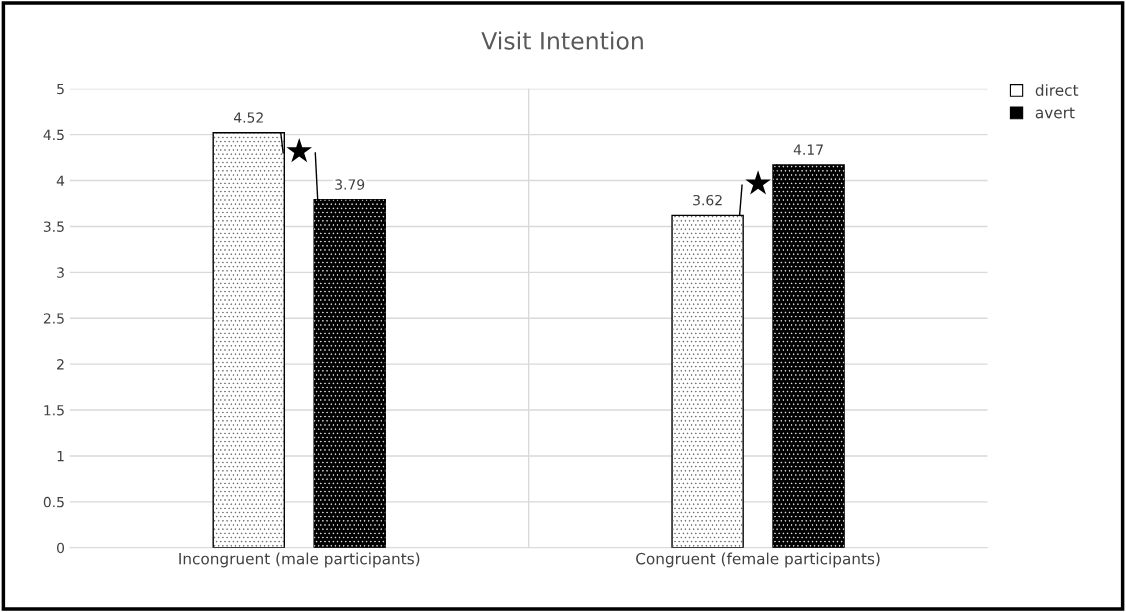 The image size is (1126, 612). What do you see at coordinates (60, 456) in the screenshot?
I see `y-tick-label: 1` at bounding box center [60, 456].